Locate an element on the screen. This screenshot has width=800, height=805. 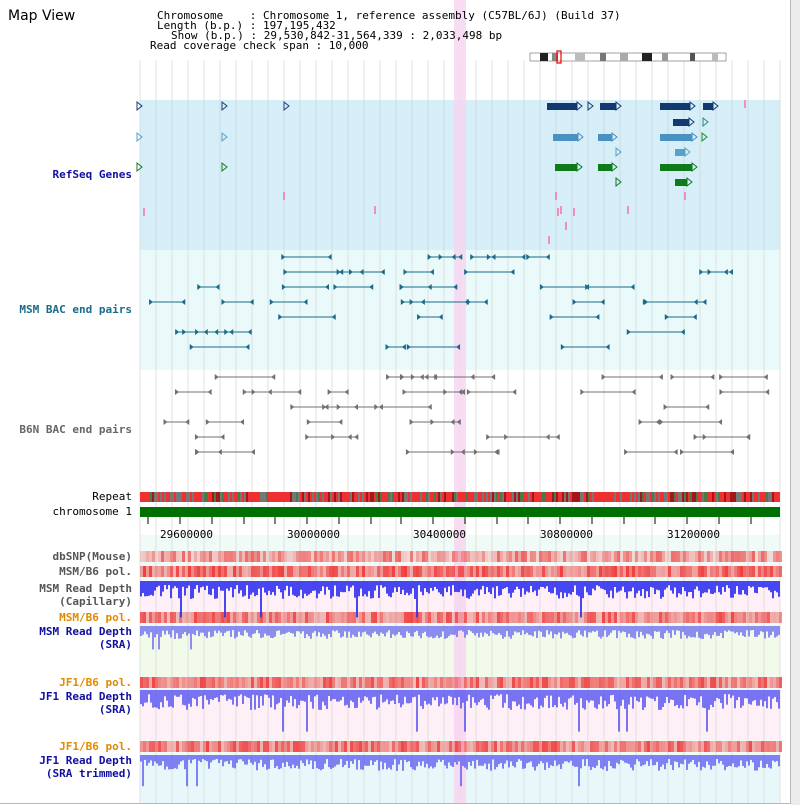
track-label-jf1-depth-trim: JF1 Read Depth is located at coordinates (85, 760).